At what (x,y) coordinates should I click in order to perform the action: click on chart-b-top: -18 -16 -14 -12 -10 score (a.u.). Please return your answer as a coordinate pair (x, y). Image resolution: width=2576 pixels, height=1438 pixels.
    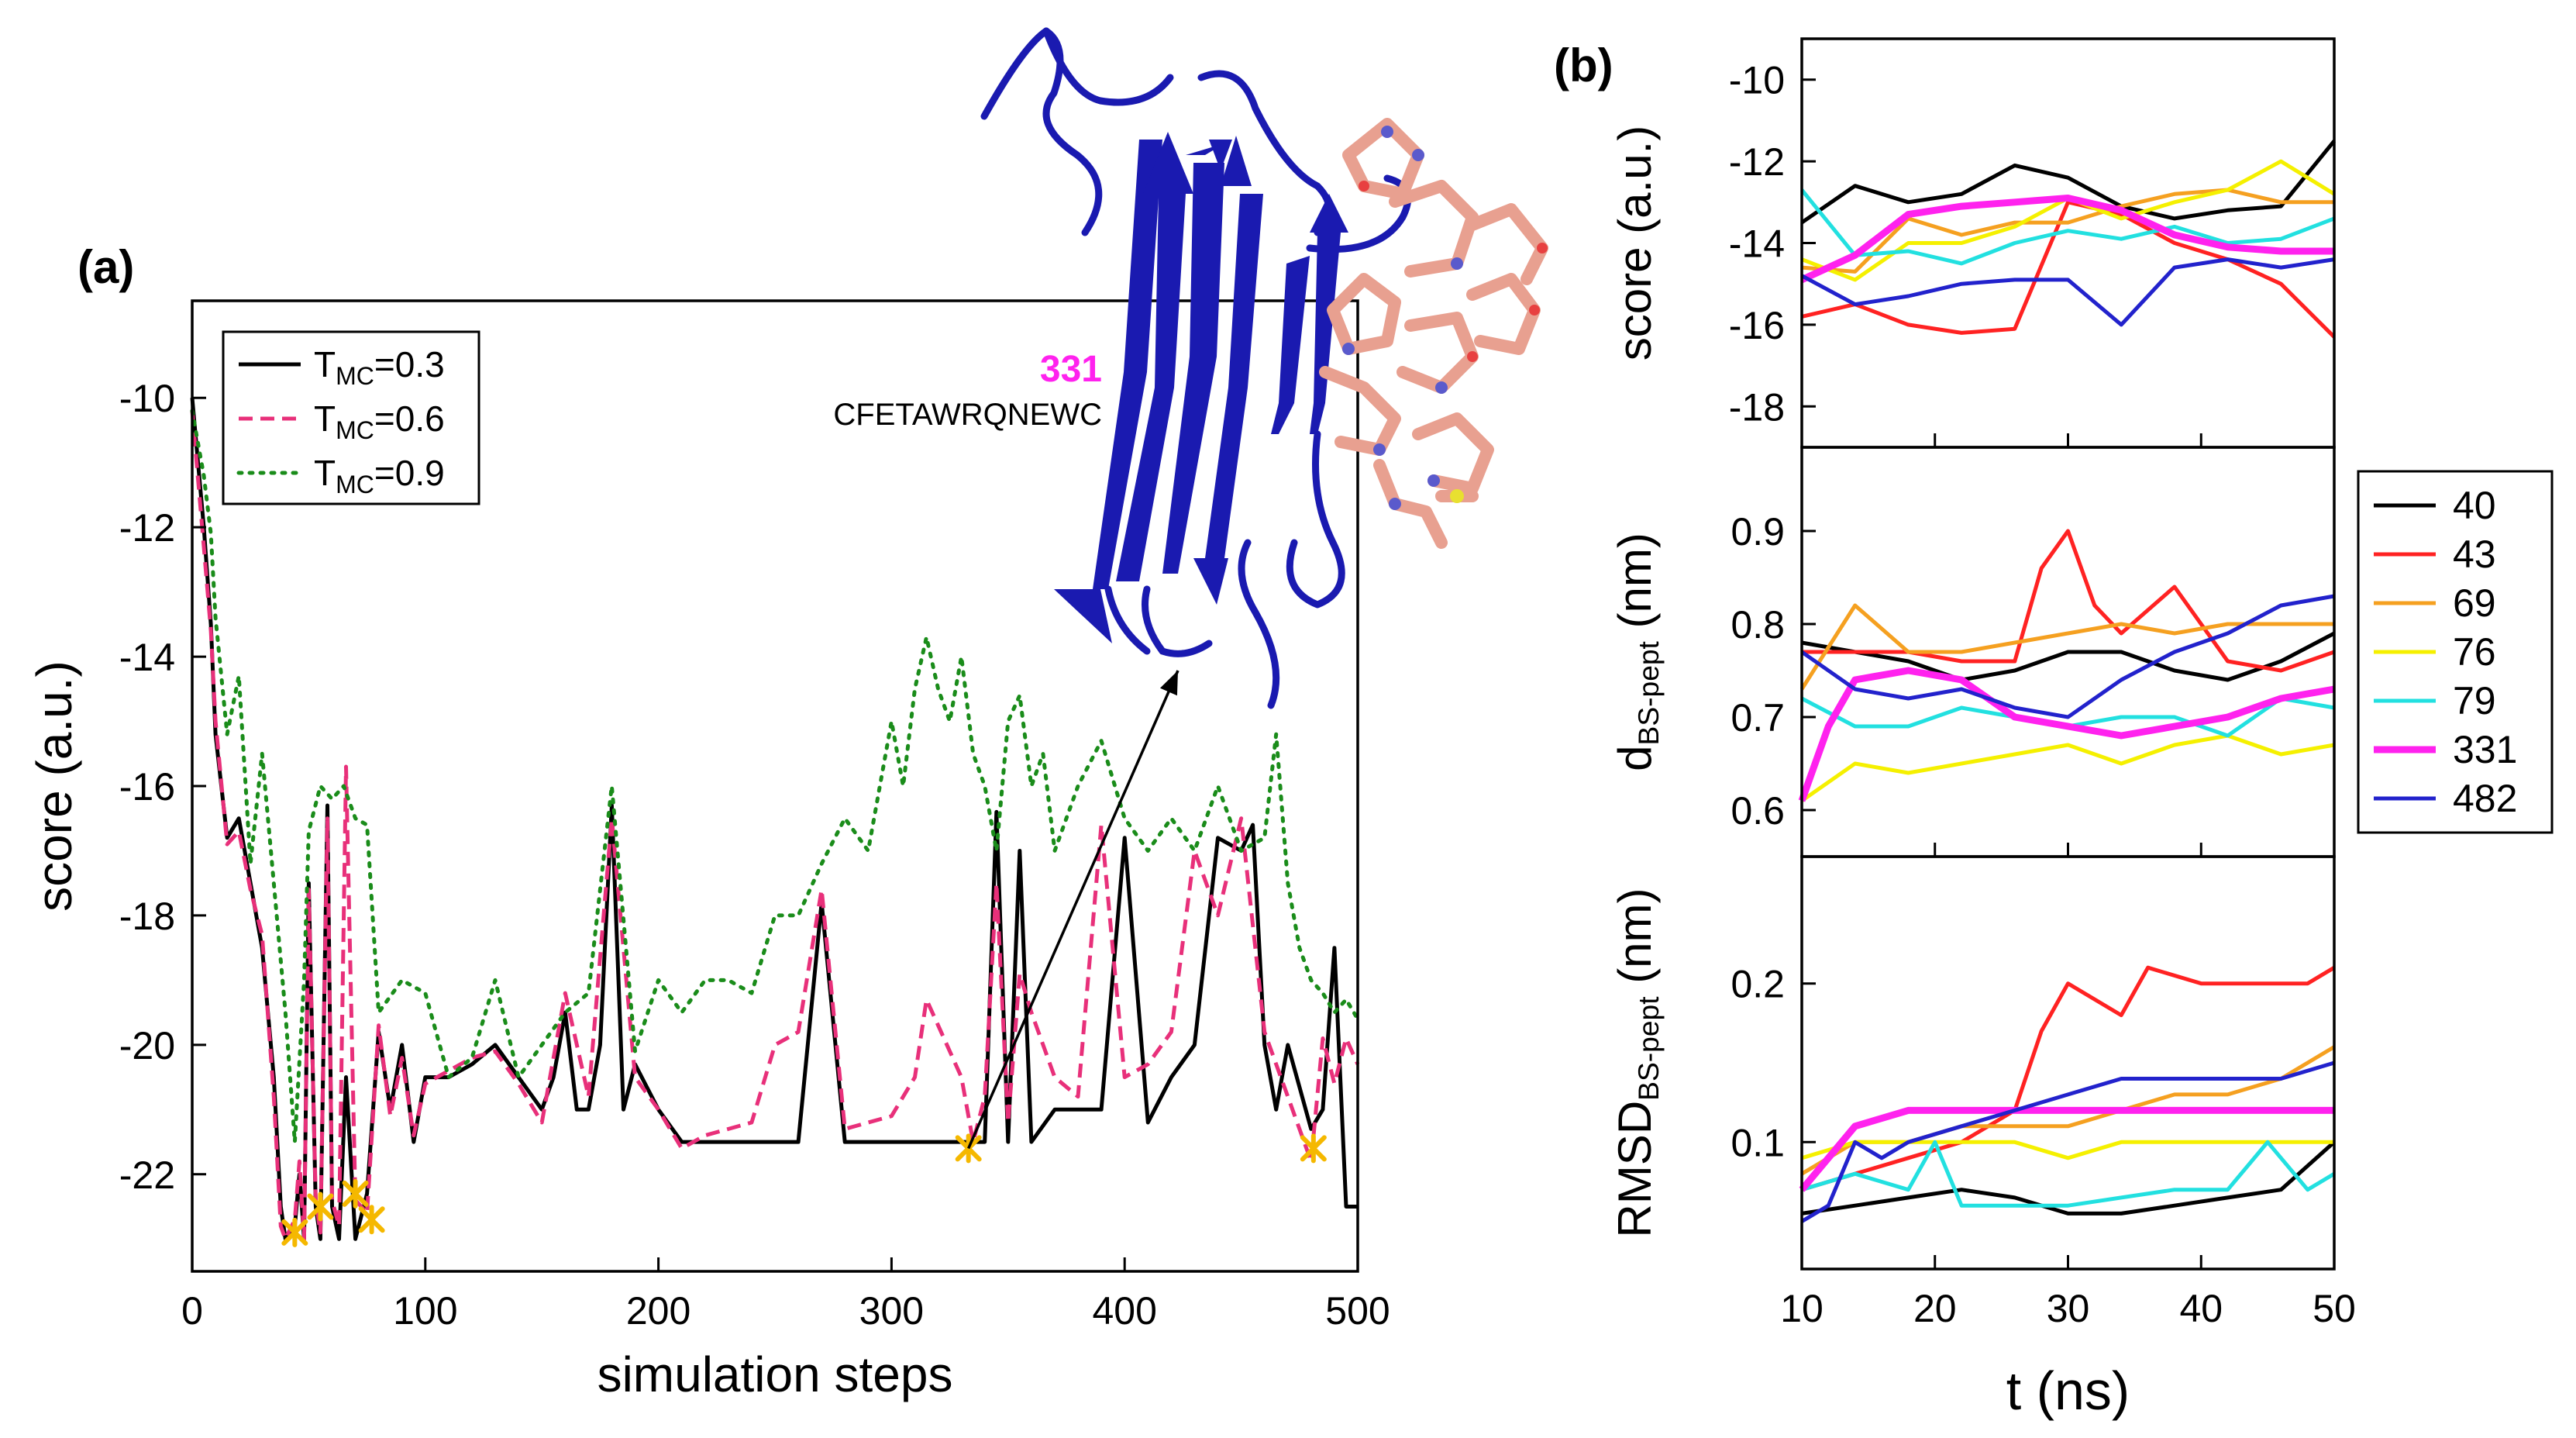
    Looking at the image, I should click on (1972, 243).